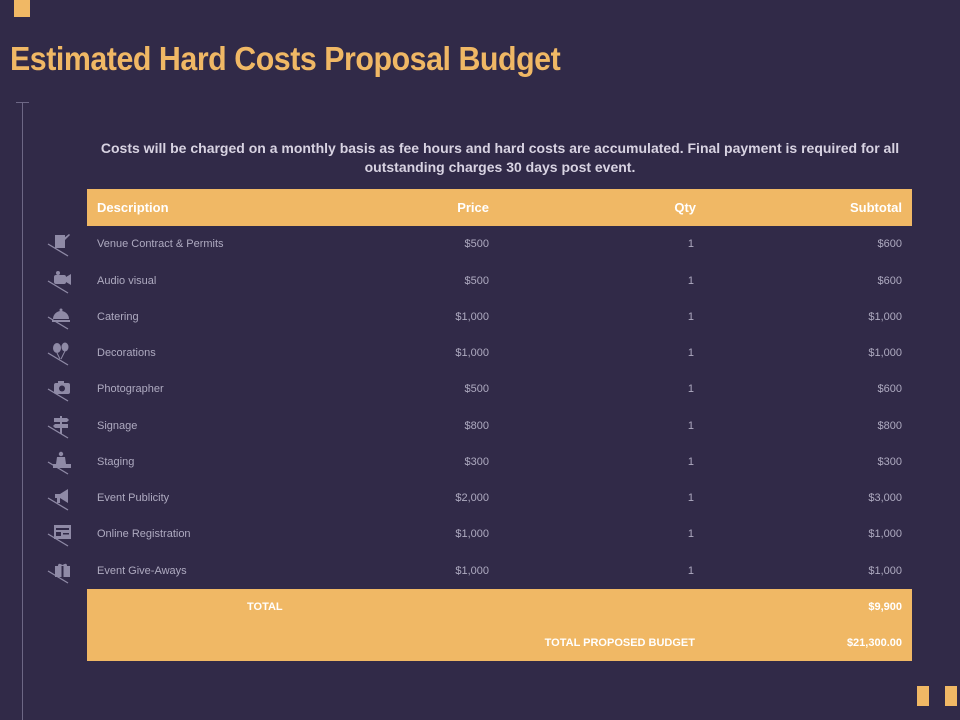 The height and width of the screenshot is (720, 960). I want to click on registration-form-icon, so click(59, 535).